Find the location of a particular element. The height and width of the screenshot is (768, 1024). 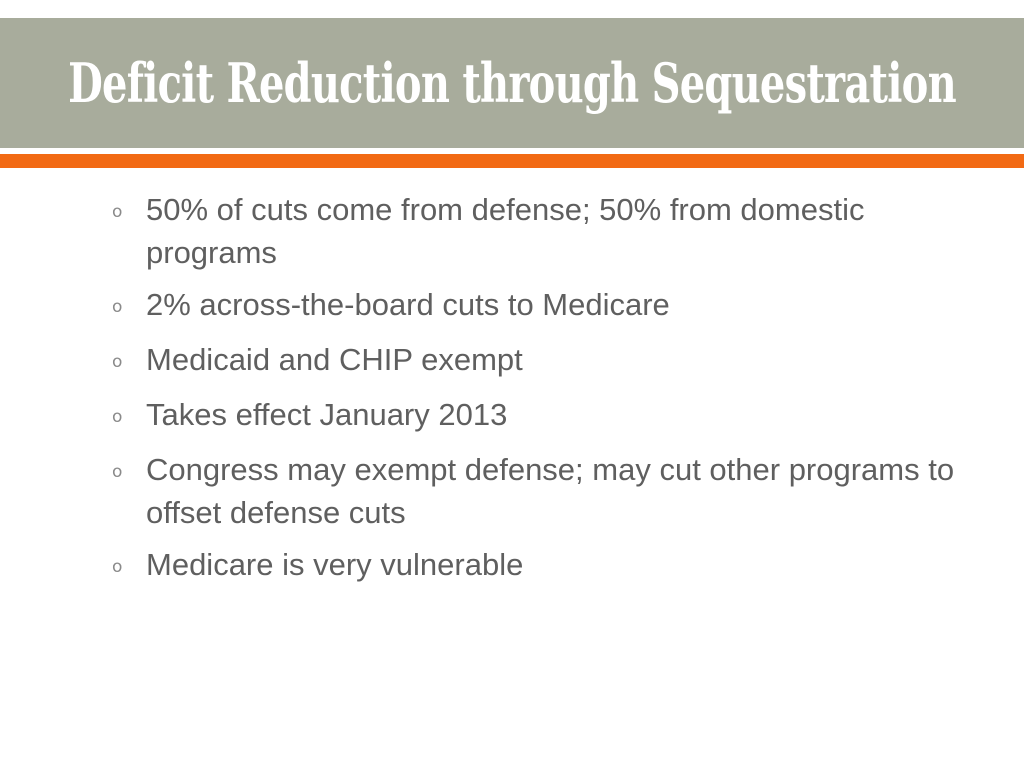

list-item: o Medicaid and CHIP exempt is located at coordinates (547, 361).